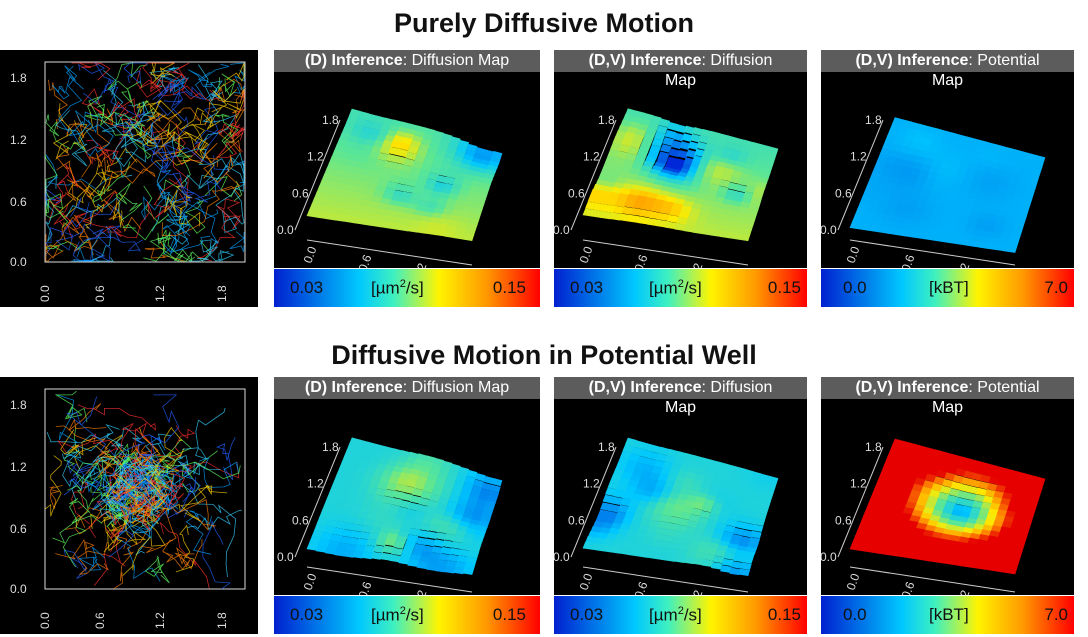 Image resolution: width=1088 pixels, height=637 pixels. I want to click on panel-header: (D,V) Inference: Potential, so click(947, 388).